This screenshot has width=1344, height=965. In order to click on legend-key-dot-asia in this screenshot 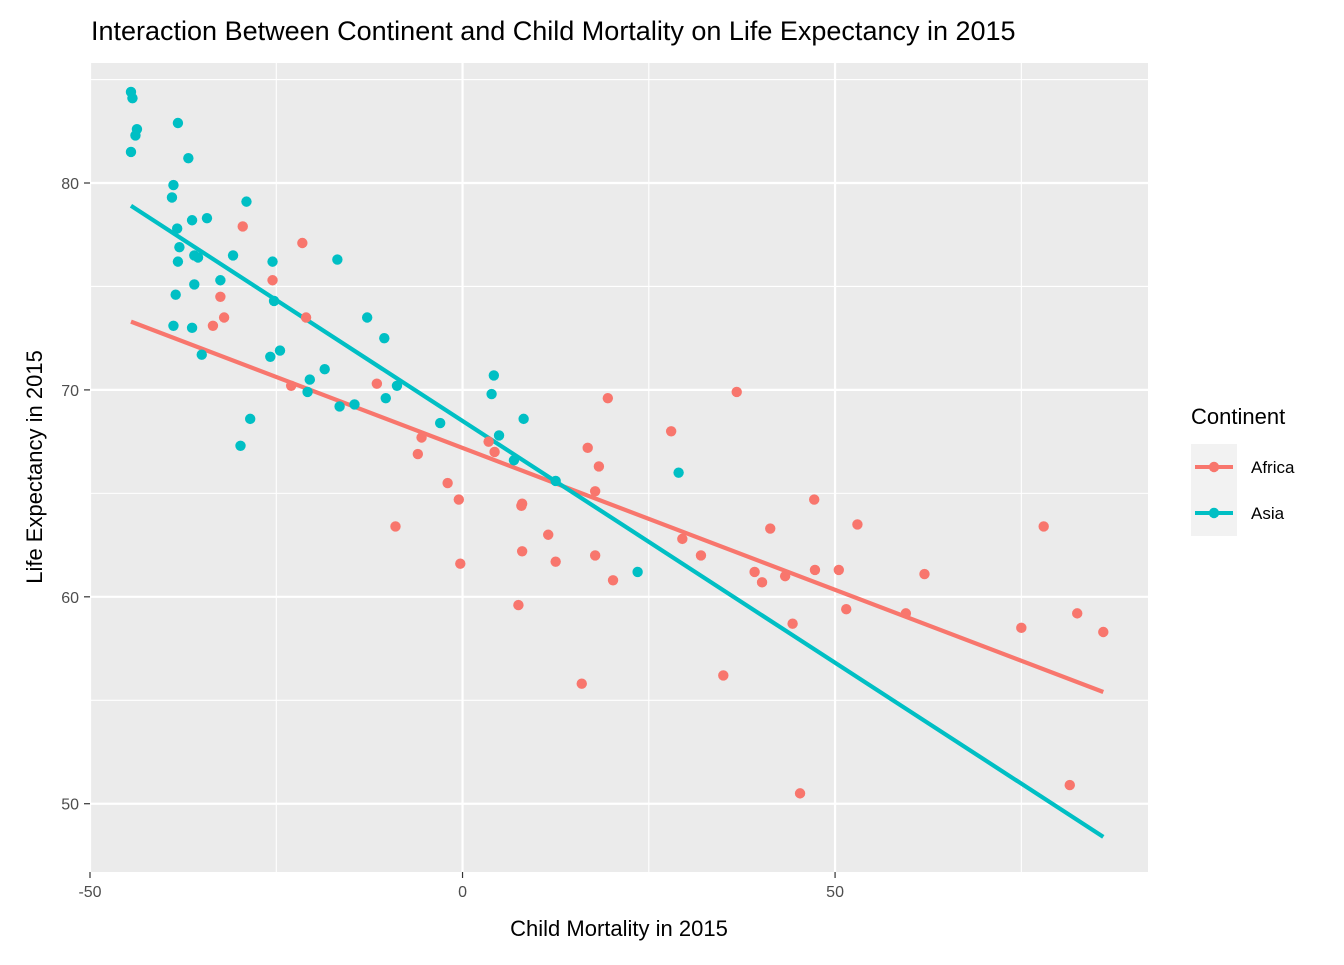, I will do `click(1214, 513)`.